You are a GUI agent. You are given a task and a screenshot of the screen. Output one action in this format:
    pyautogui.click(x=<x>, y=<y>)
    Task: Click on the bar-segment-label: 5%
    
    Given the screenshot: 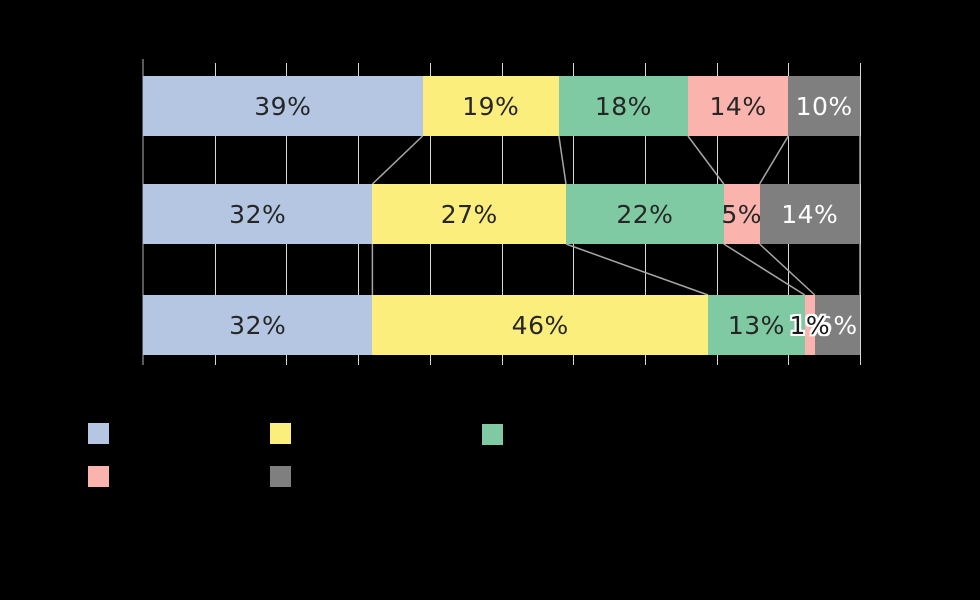 What is the action you would take?
    pyautogui.click(x=742, y=214)
    